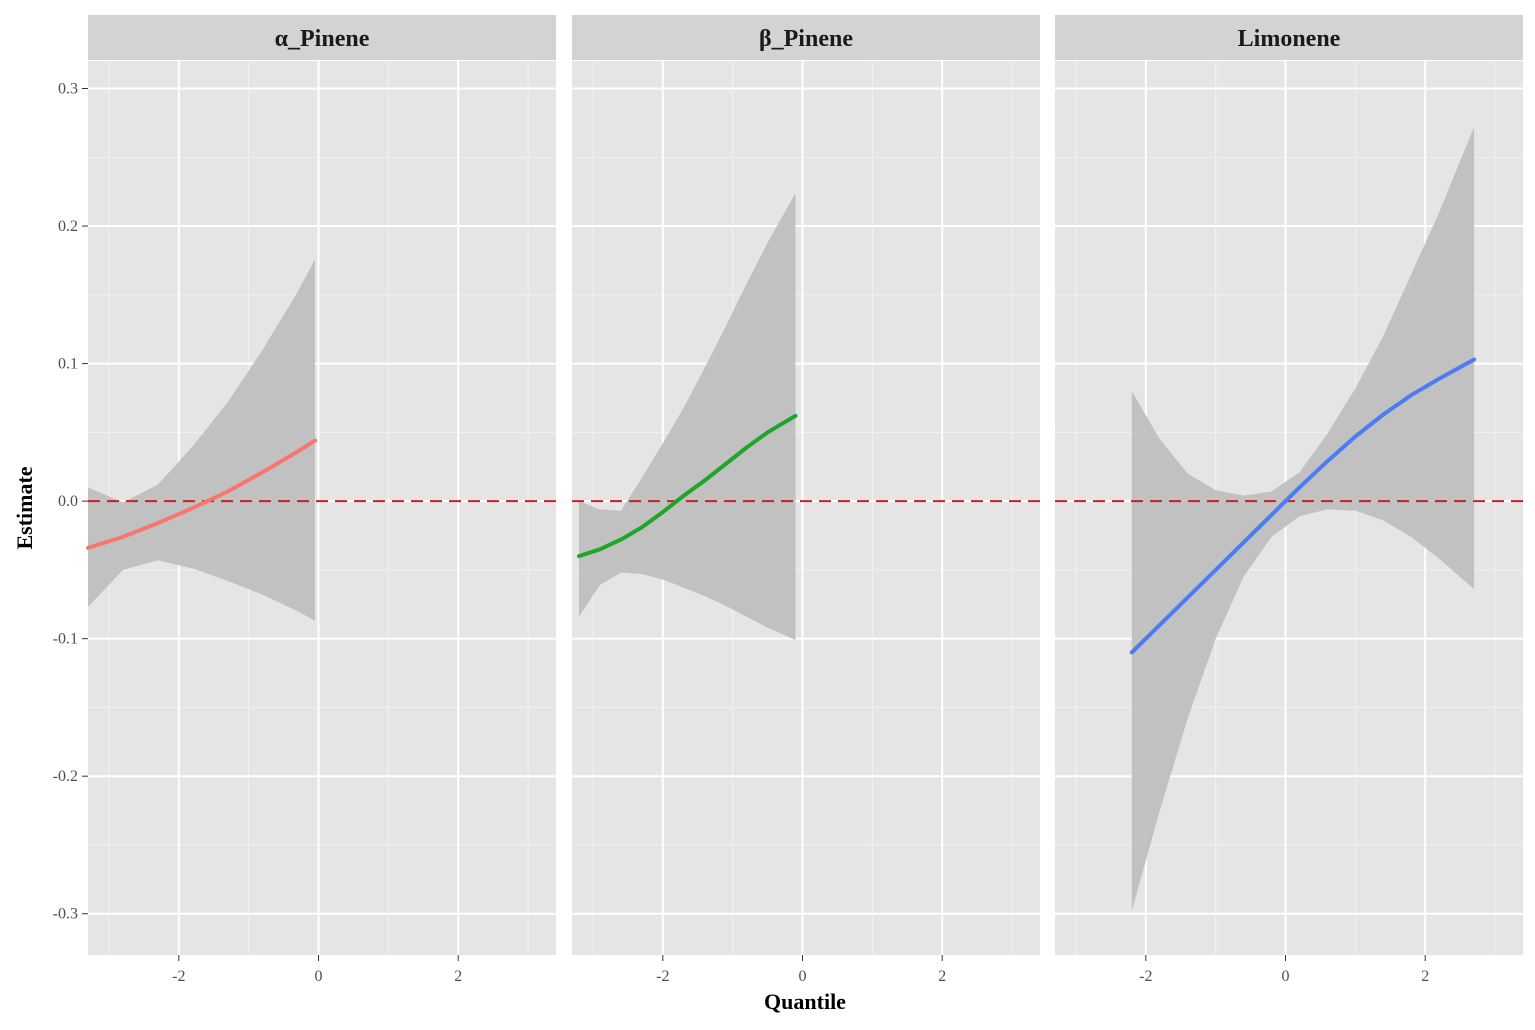 Image resolution: width=1535 pixels, height=1030 pixels. I want to click on y-tick-label: 0.1, so click(68, 364).